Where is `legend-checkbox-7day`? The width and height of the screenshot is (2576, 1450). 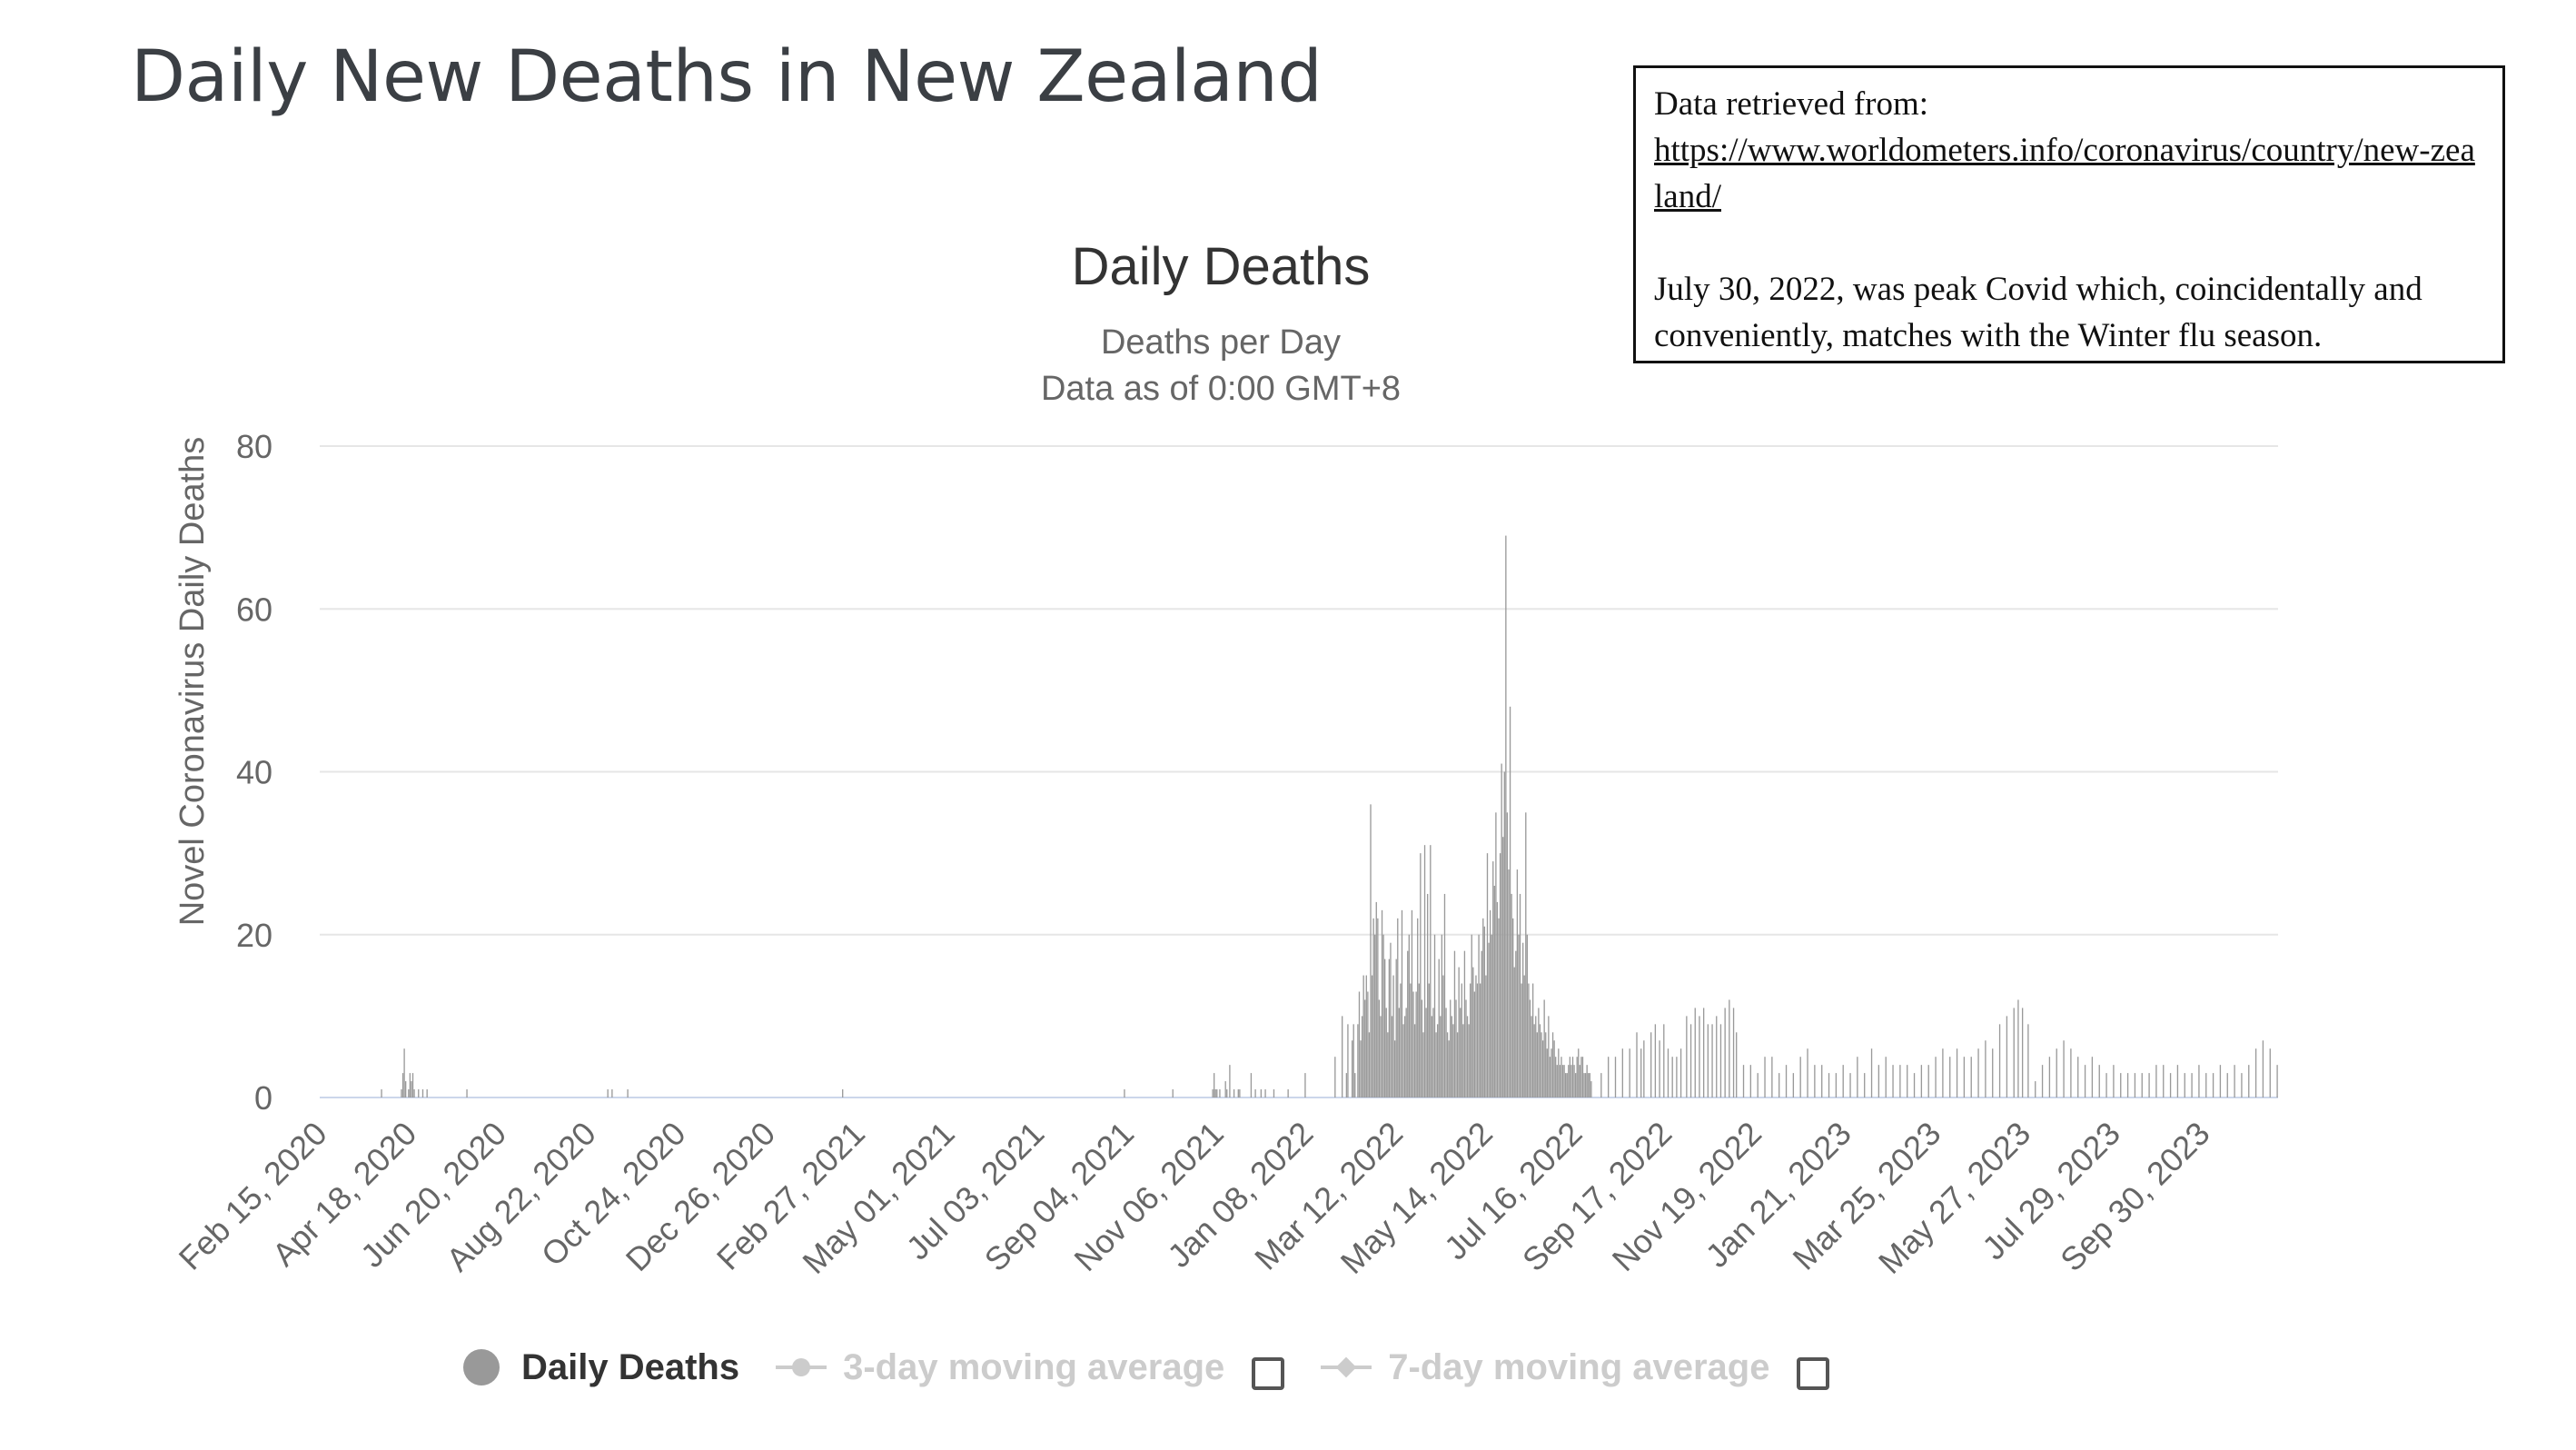 legend-checkbox-7day is located at coordinates (1813, 1373).